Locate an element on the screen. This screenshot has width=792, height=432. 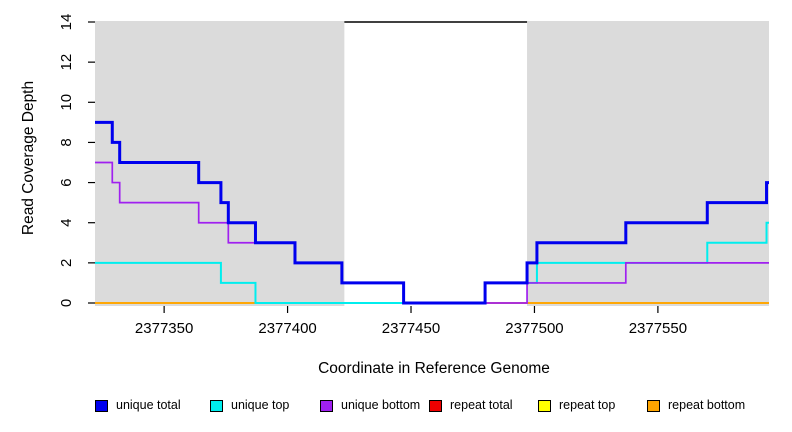
x-axis-tick-label: 2377500 is located at coordinates (534, 328).